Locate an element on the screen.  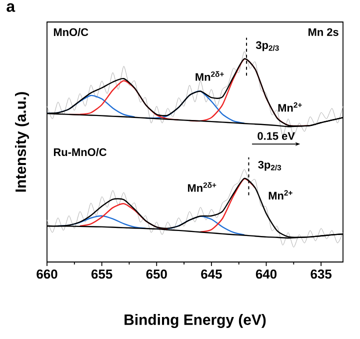
x-tick-label: 660 is located at coordinates (47, 274).